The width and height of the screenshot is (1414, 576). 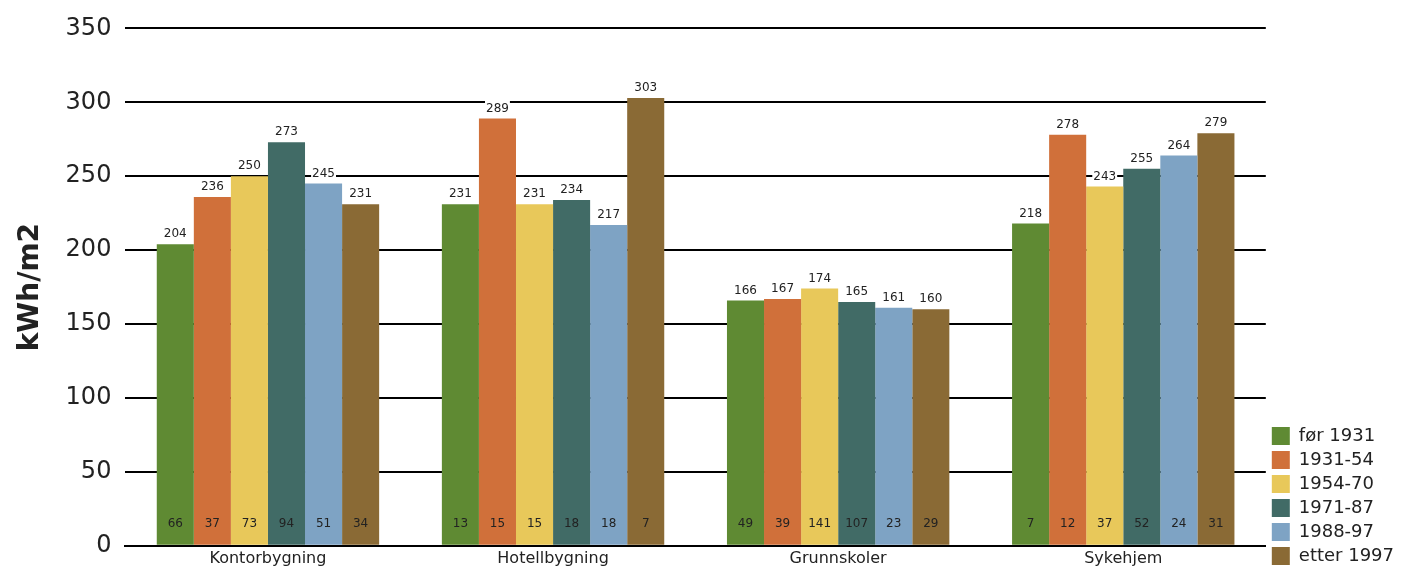 I want to click on data-label: 236, so click(x=212, y=186).